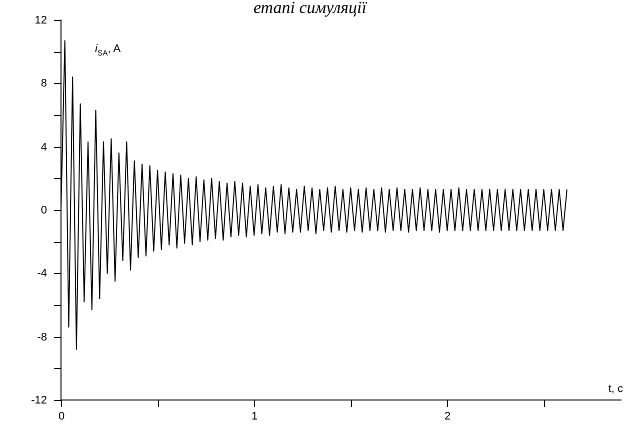 Image resolution: width=625 pixels, height=431 pixels. Describe the element at coordinates (616, 389) in the screenshot. I see `x-axis-title: t, с` at that location.